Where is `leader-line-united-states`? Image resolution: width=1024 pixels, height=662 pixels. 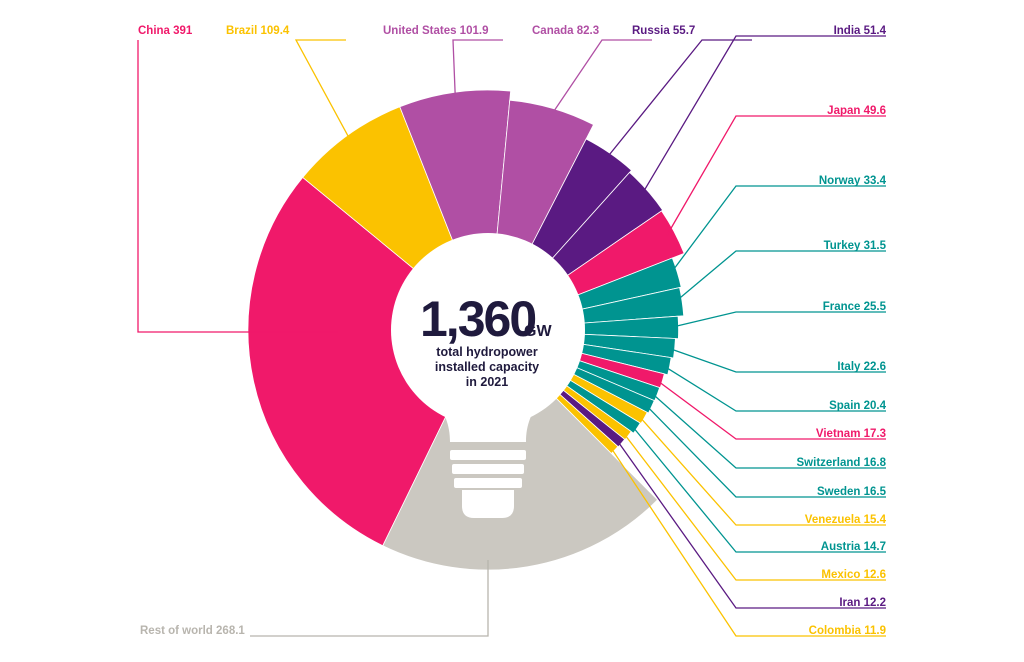 leader-line-united-states is located at coordinates (477, 70).